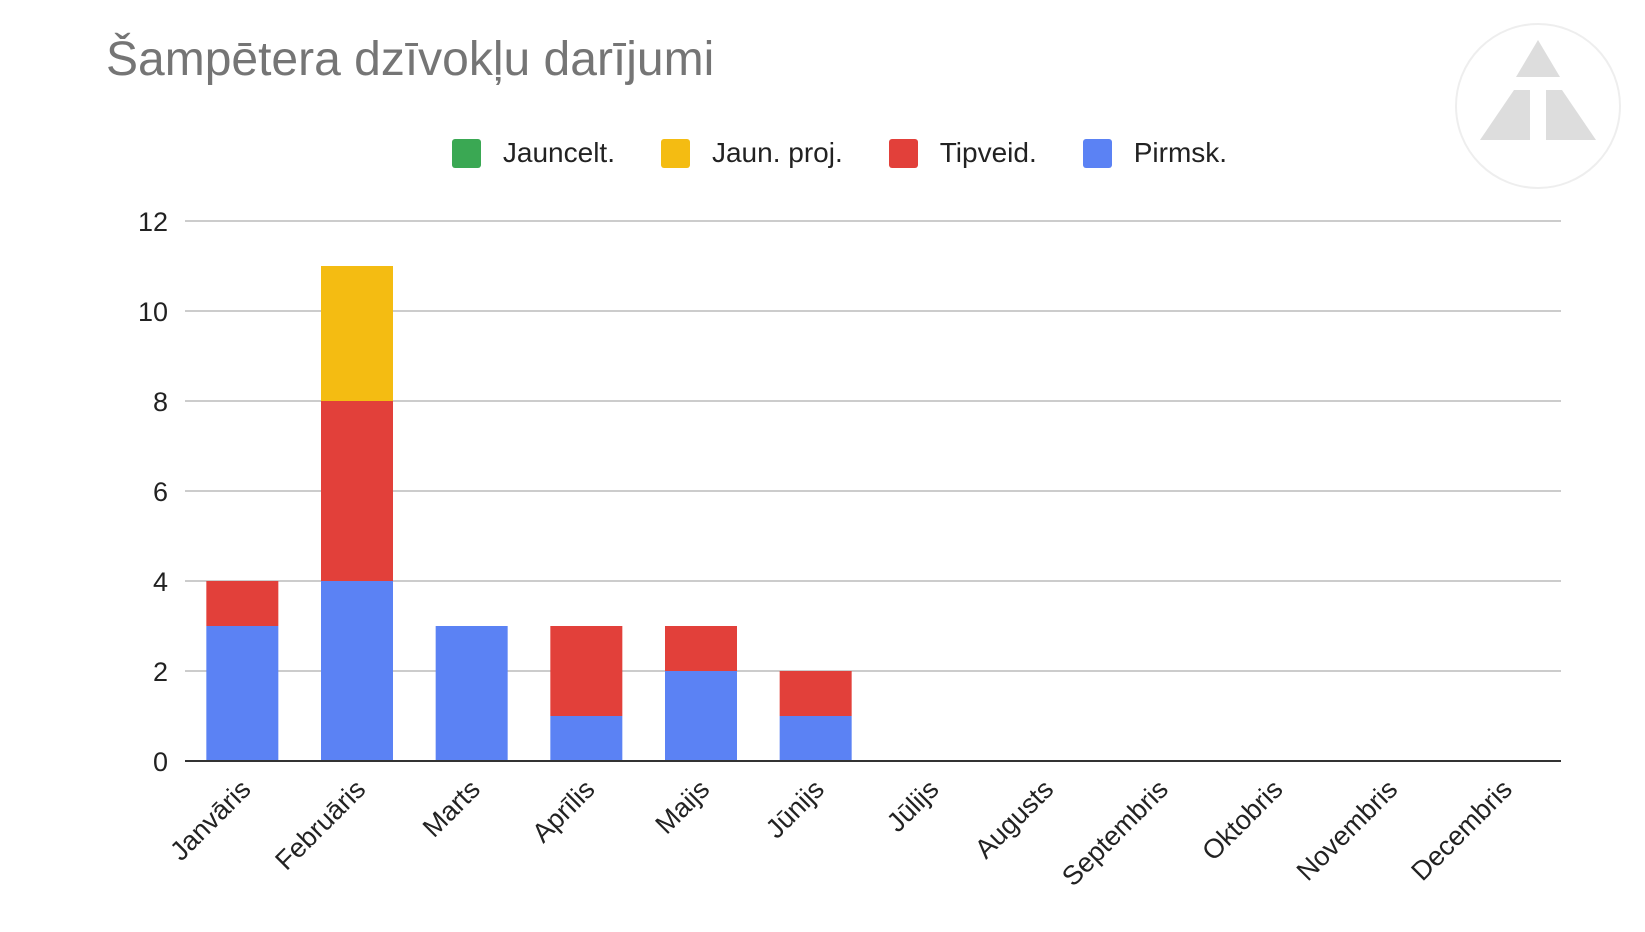 The width and height of the screenshot is (1645, 932). I want to click on legend-label: Jaun. proj., so click(777, 152).